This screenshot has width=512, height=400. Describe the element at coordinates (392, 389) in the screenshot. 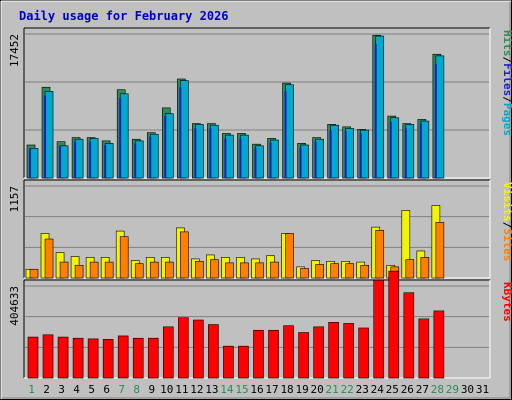

I see `x-label-day-25: 25` at that location.